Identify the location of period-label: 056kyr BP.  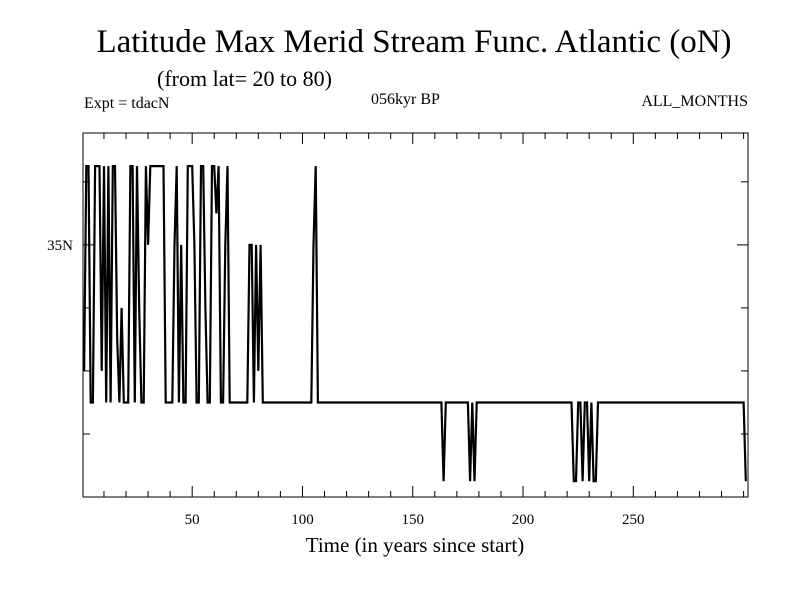
(405, 99).